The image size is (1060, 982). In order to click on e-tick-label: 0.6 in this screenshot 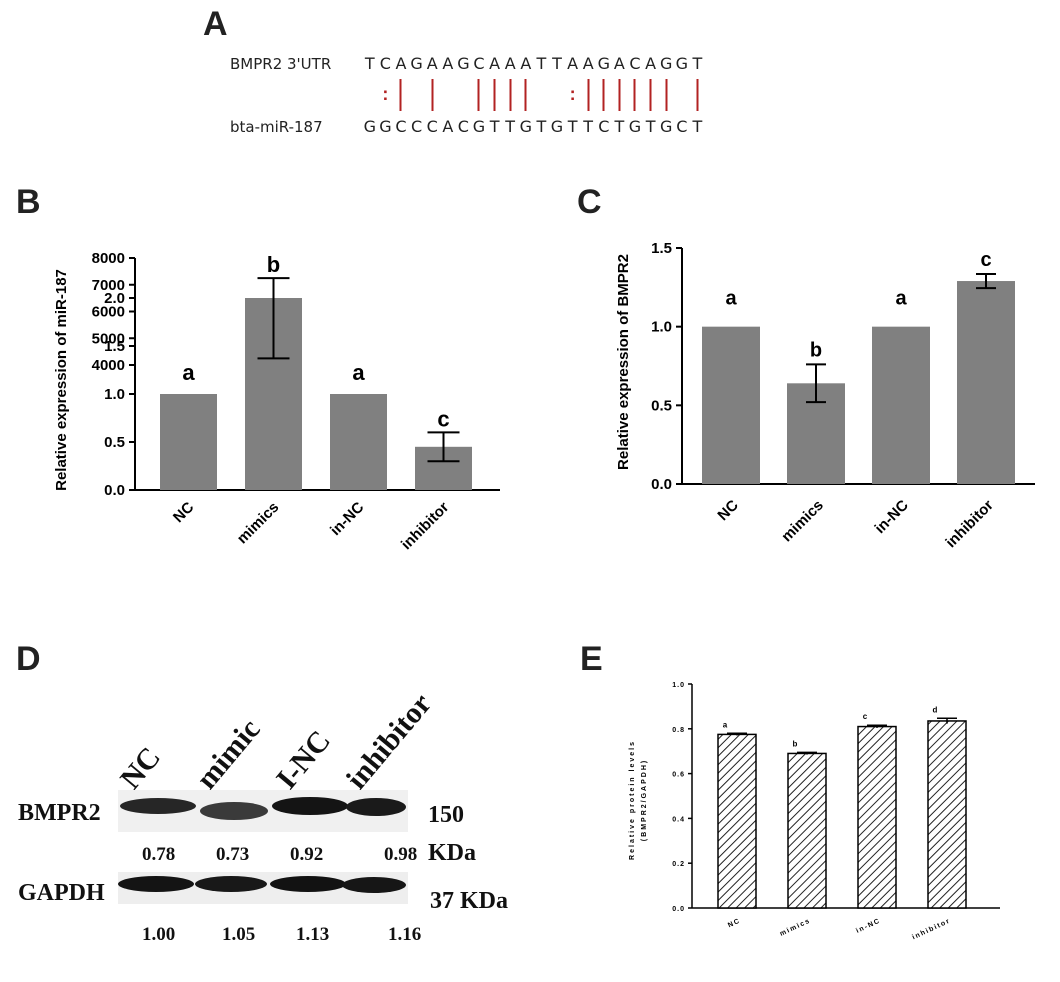, I will do `click(678, 775)`.